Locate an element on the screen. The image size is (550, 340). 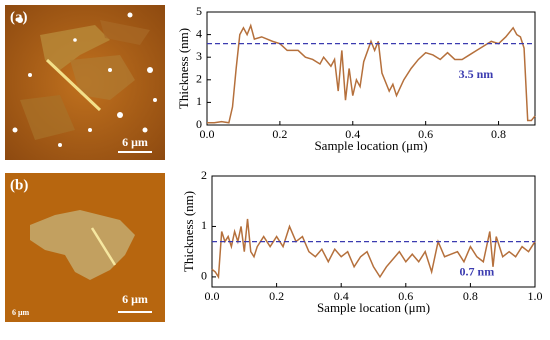
y-tick-label: 4 is located at coordinates (199, 33).